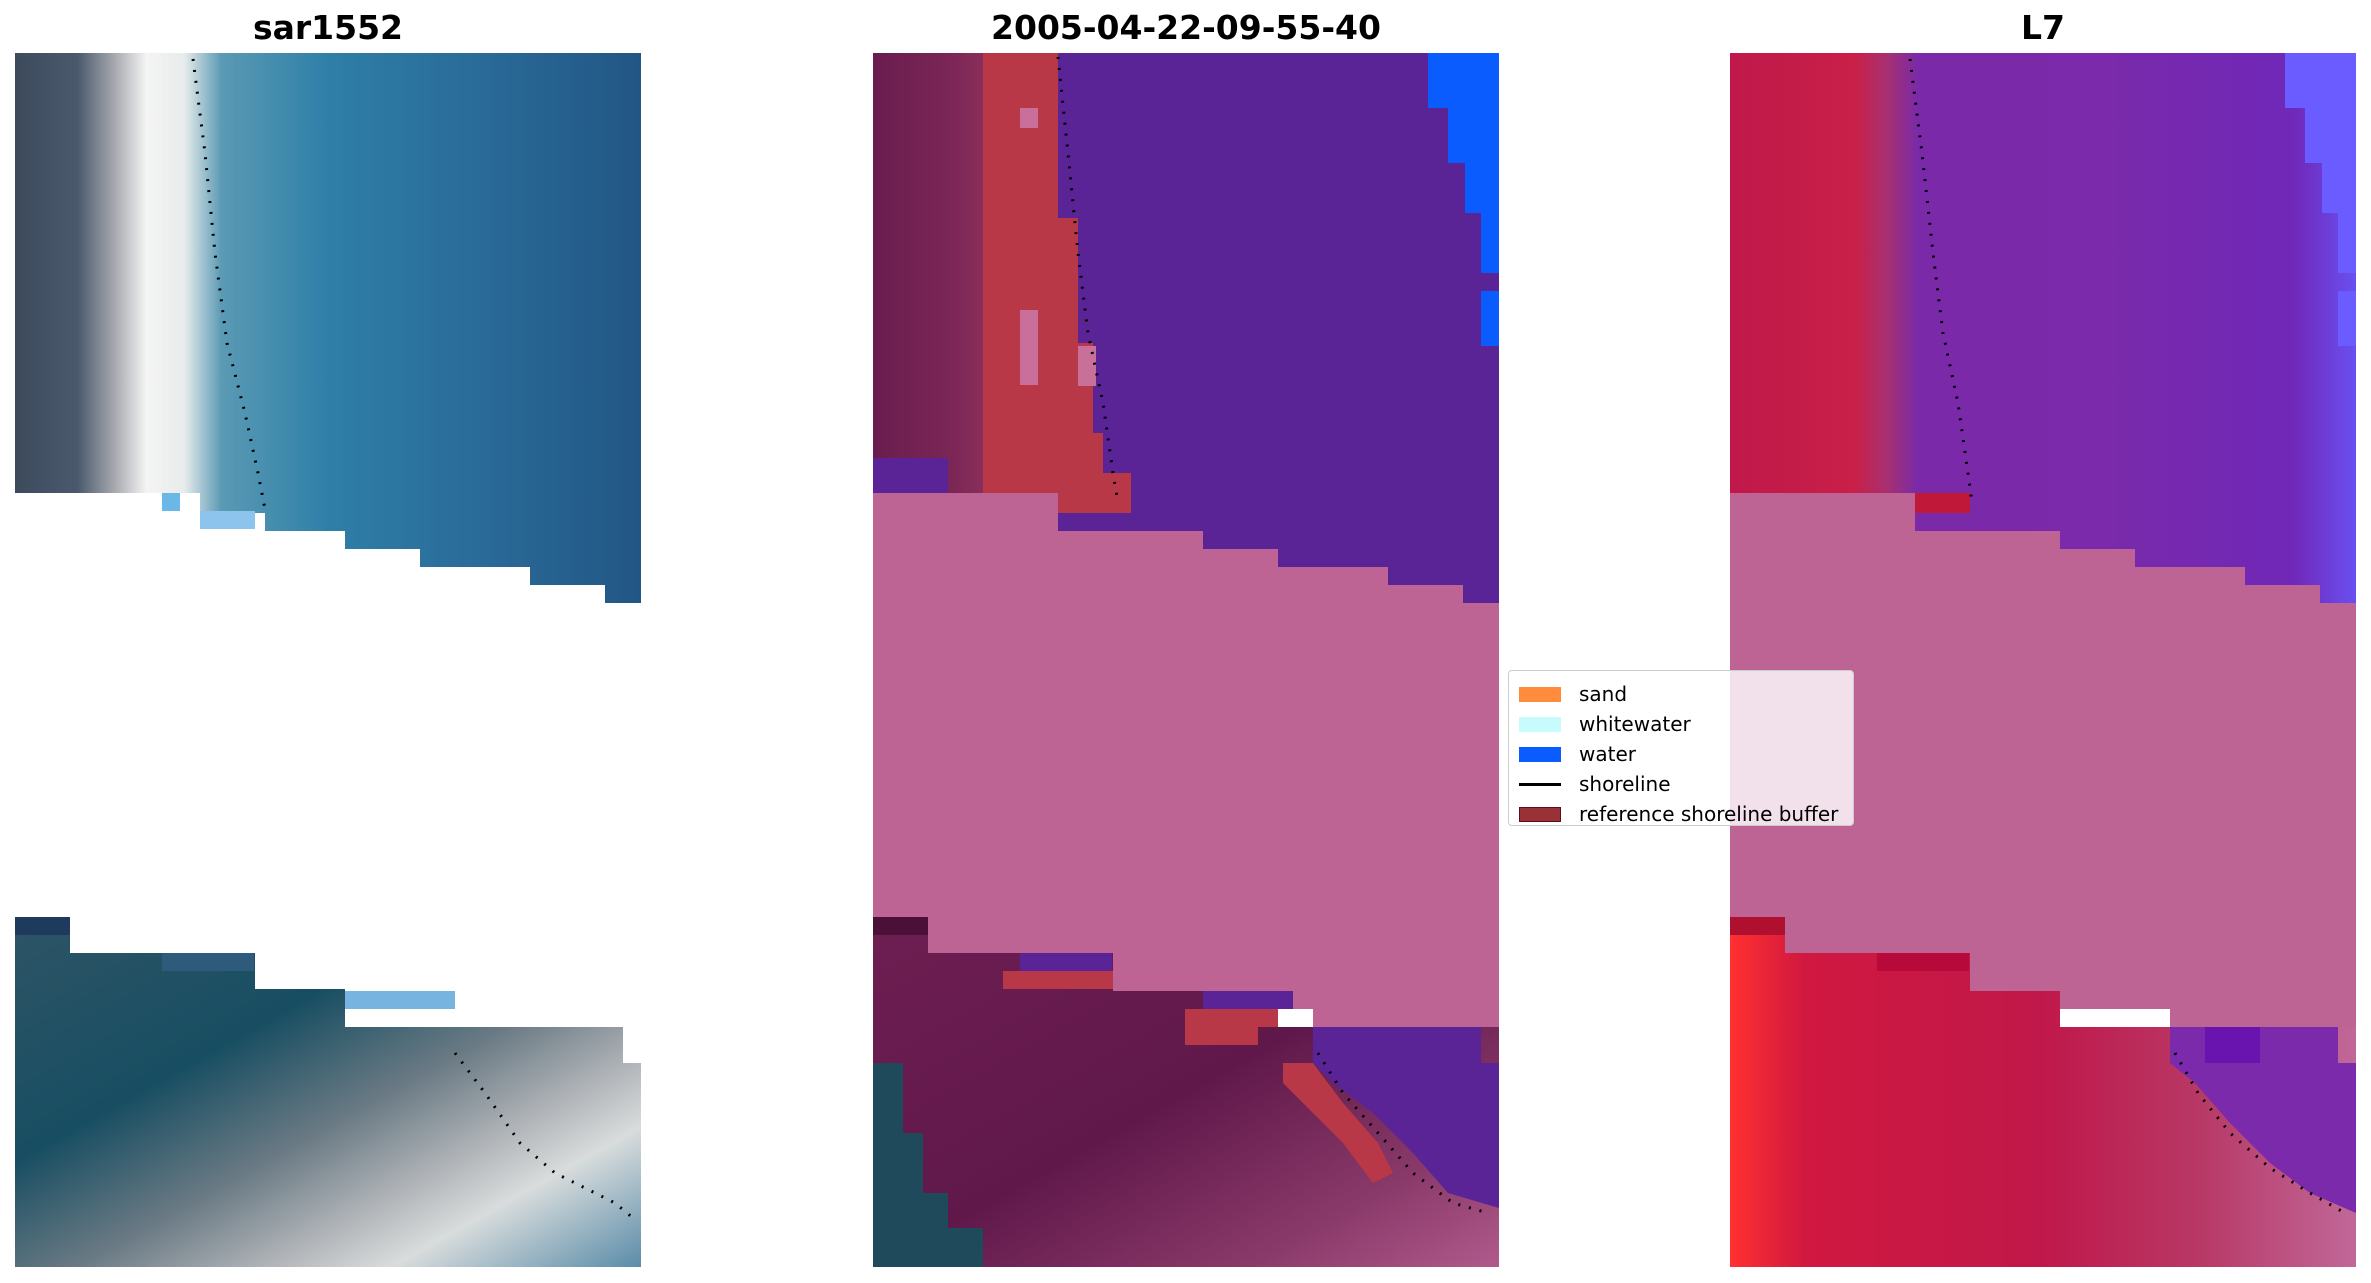  Describe the element at coordinates (1540, 814) in the screenshot. I see `legend-swatch-buffer` at that location.